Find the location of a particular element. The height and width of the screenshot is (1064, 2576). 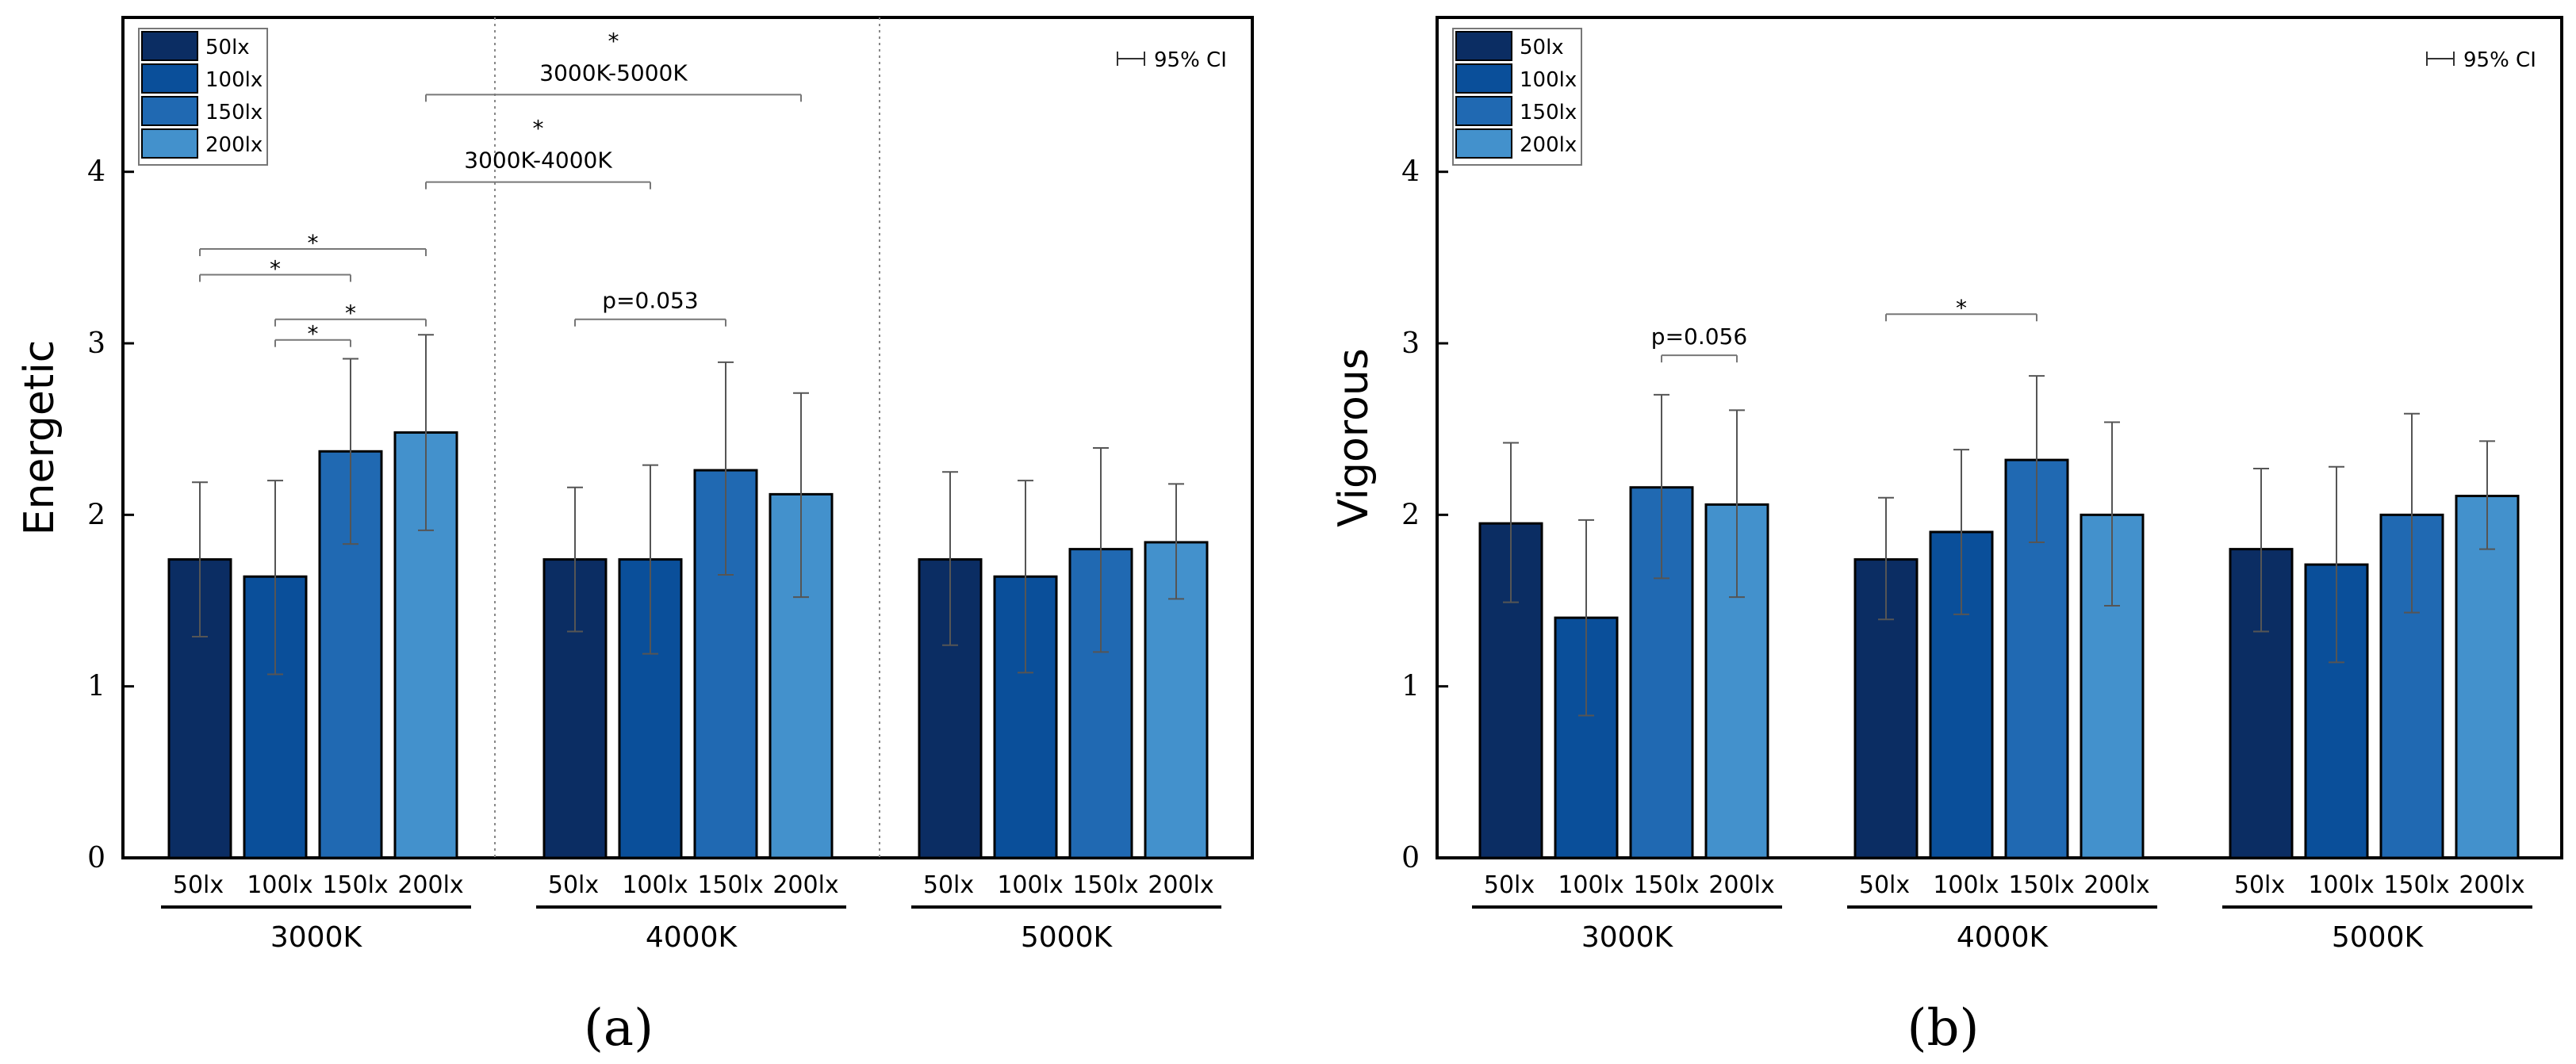

panel-label: (b) is located at coordinates (1943, 1028).